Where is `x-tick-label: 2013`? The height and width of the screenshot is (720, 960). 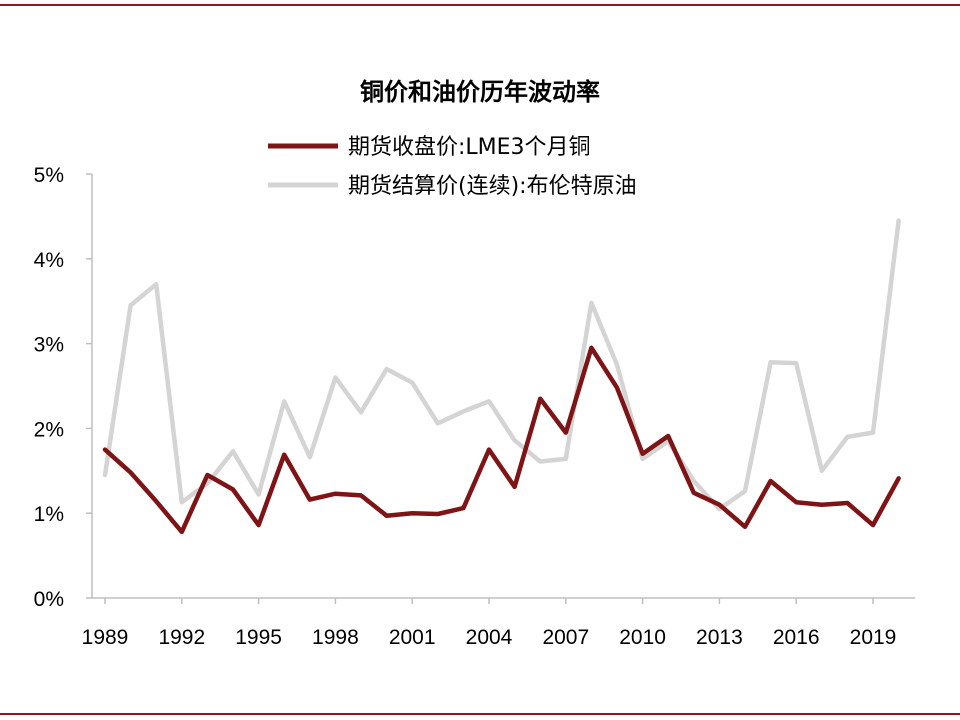
x-tick-label: 2013 is located at coordinates (719, 637).